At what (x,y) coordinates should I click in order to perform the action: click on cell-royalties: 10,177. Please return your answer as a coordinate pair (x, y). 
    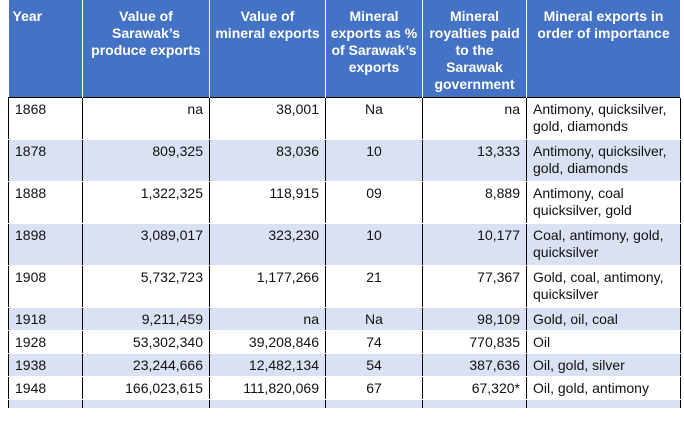
    Looking at the image, I should click on (474, 244).